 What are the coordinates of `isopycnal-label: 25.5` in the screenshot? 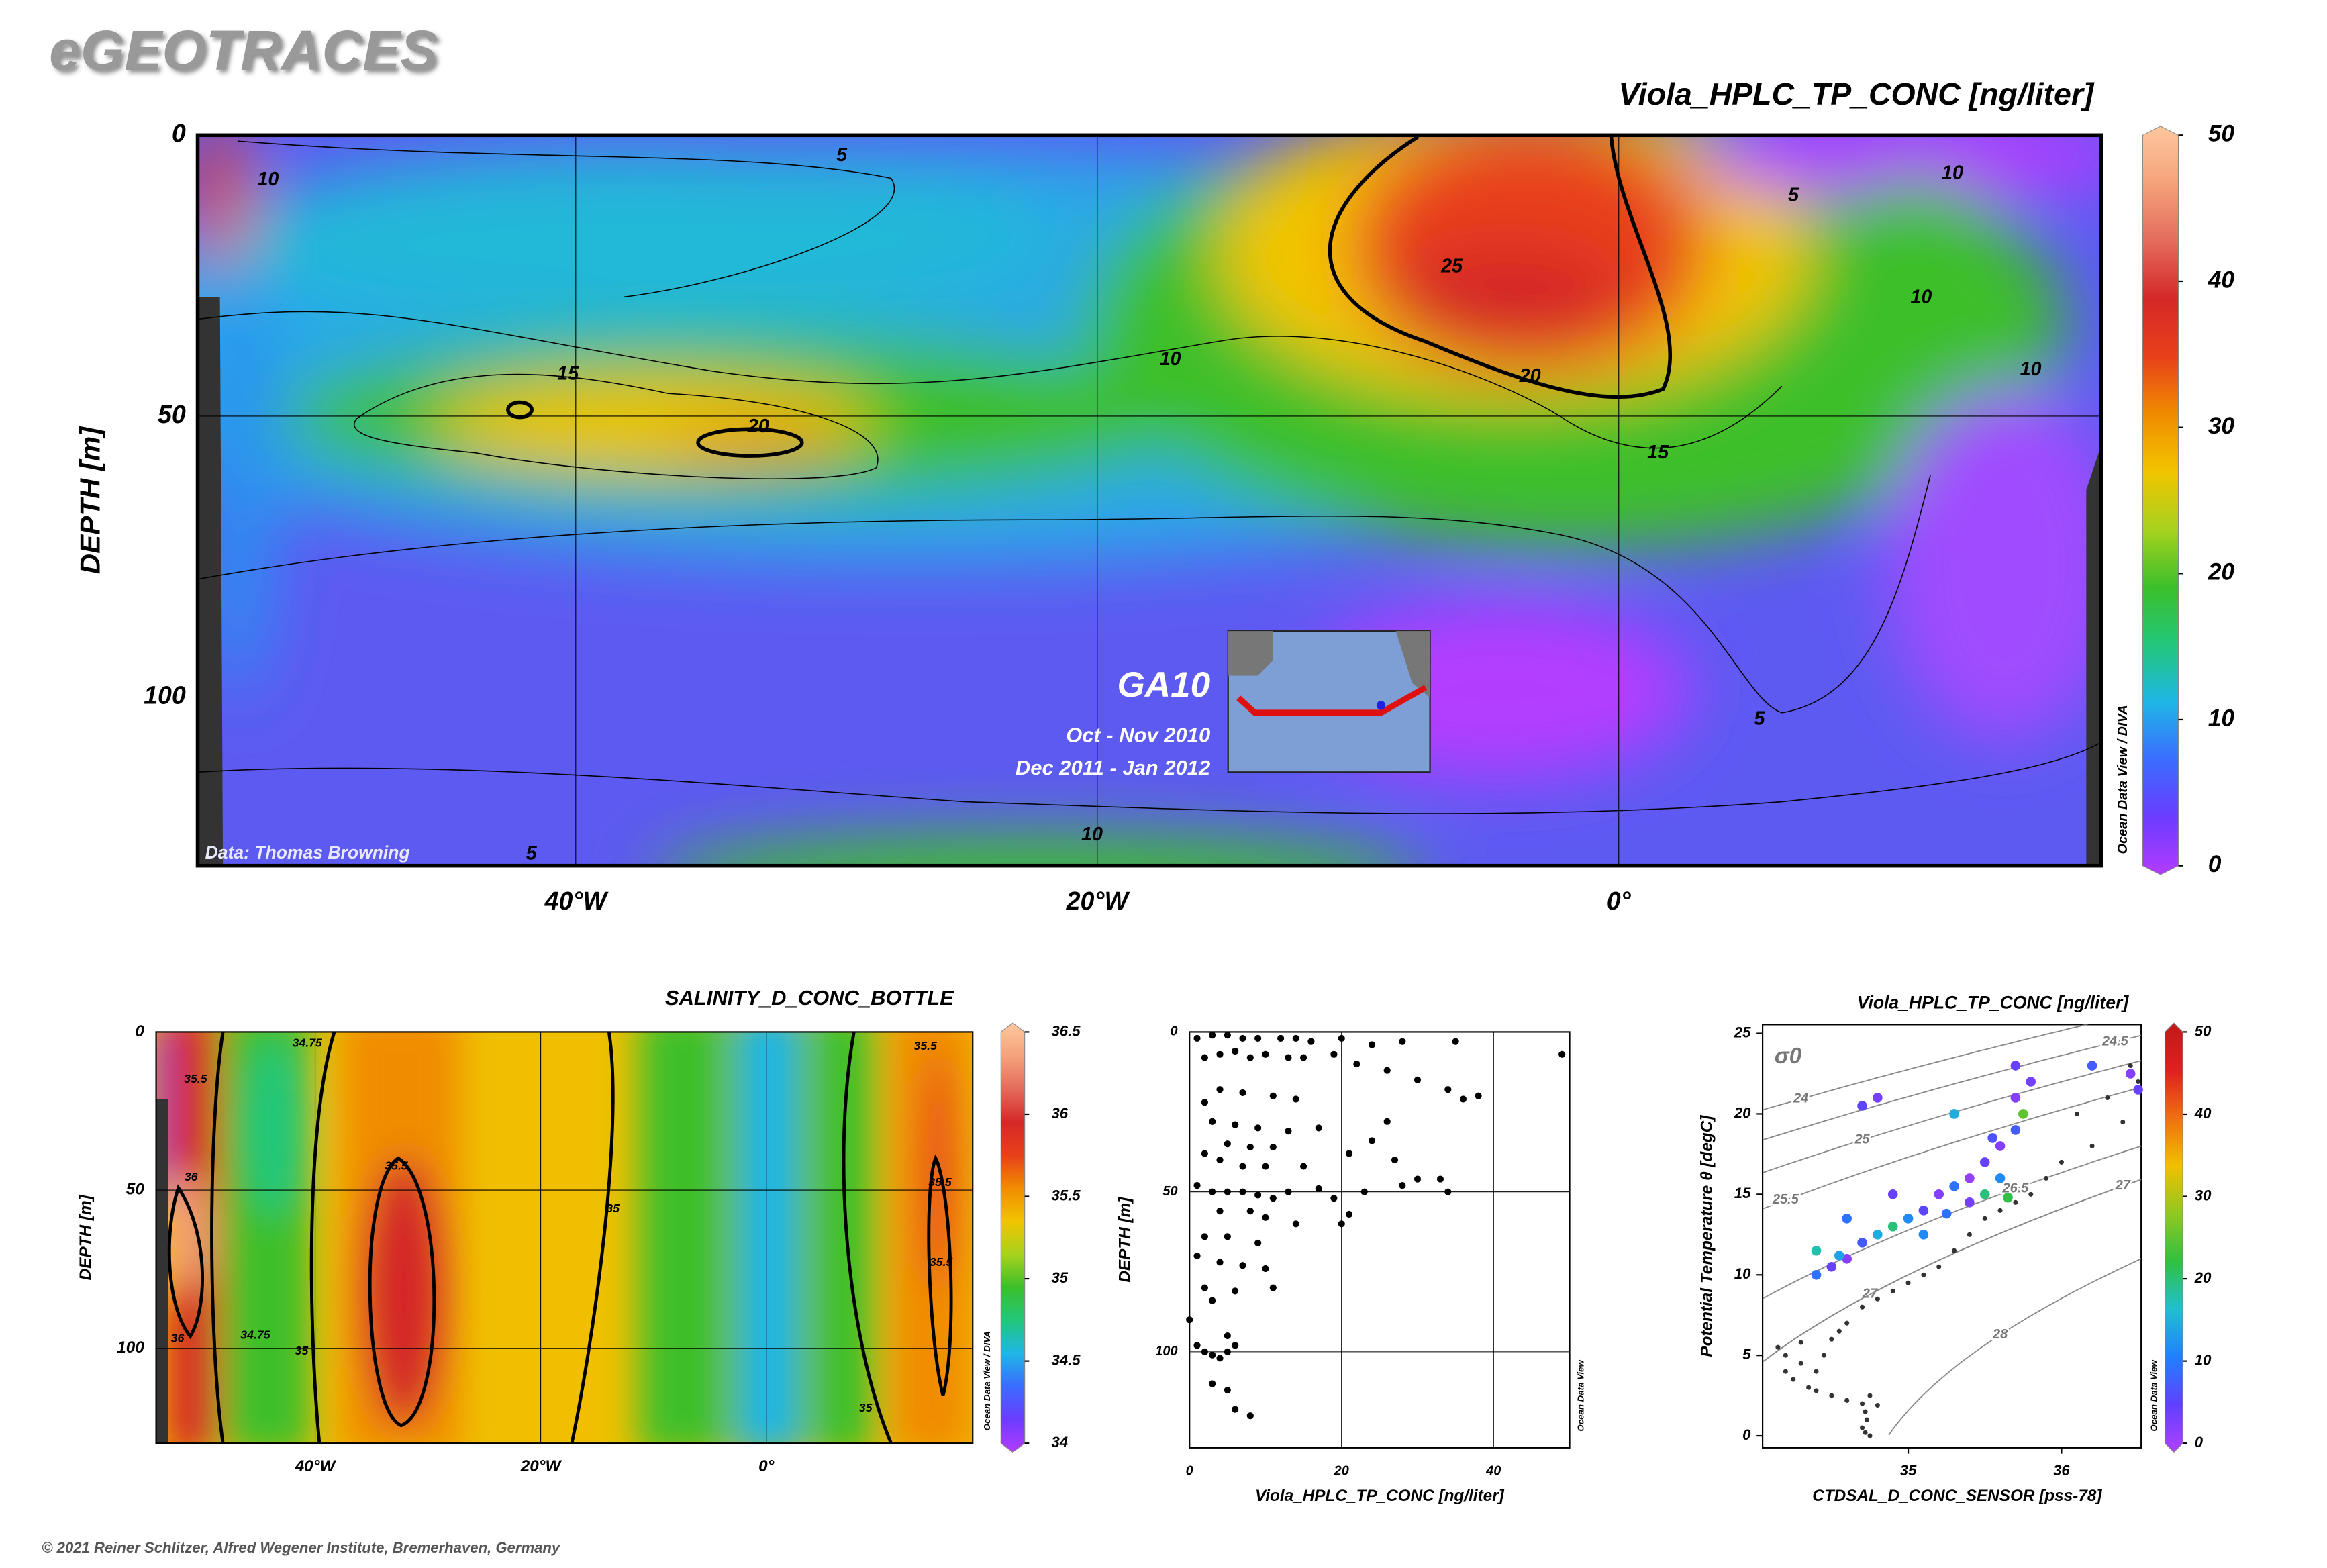 It's located at (1785, 1199).